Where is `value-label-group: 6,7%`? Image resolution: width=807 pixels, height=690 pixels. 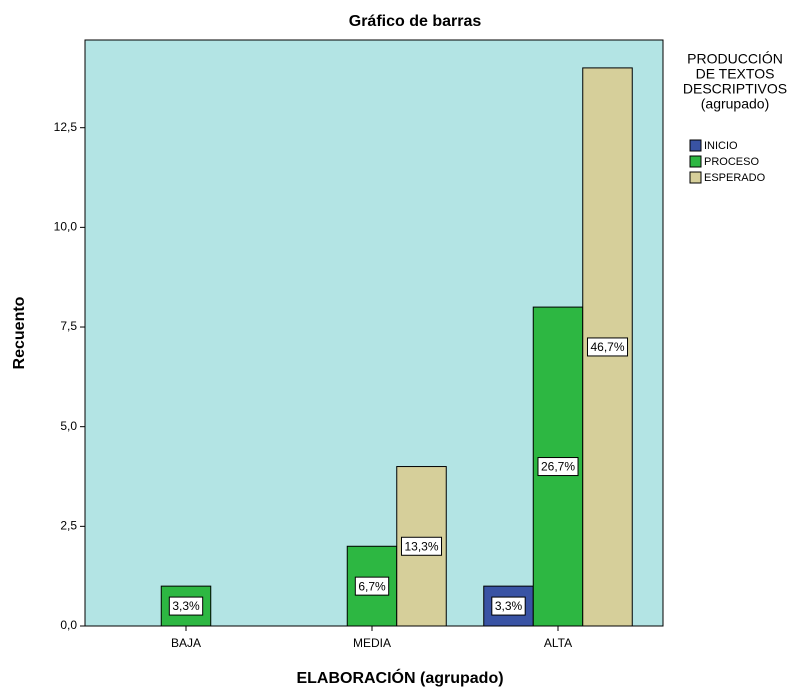 value-label-group: 6,7% is located at coordinates (372, 586).